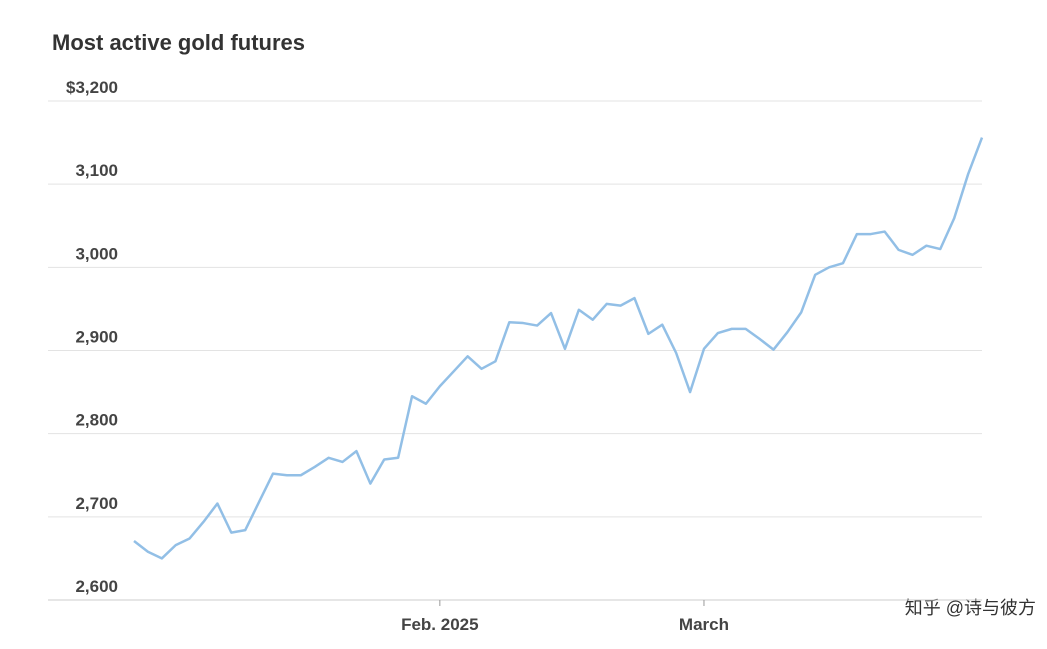  Describe the element at coordinates (178, 42) in the screenshot. I see `chart-title: Most active gold futures` at that location.